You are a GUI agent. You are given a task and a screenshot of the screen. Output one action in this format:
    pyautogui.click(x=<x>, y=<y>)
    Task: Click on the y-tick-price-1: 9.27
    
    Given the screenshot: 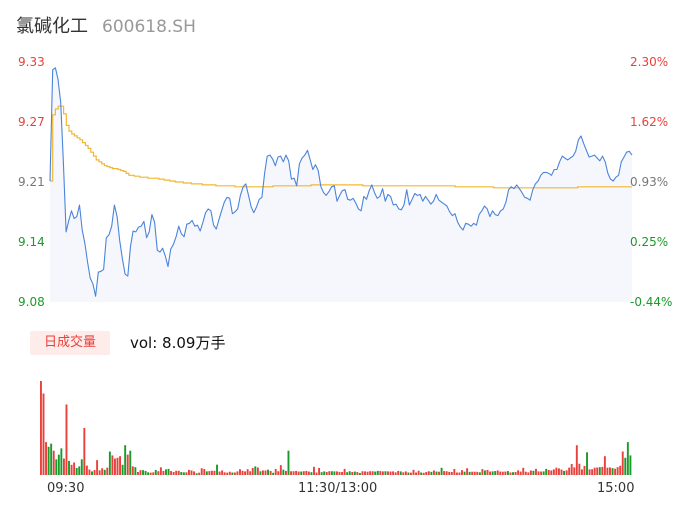 What is the action you would take?
    pyautogui.click(x=31, y=122)
    